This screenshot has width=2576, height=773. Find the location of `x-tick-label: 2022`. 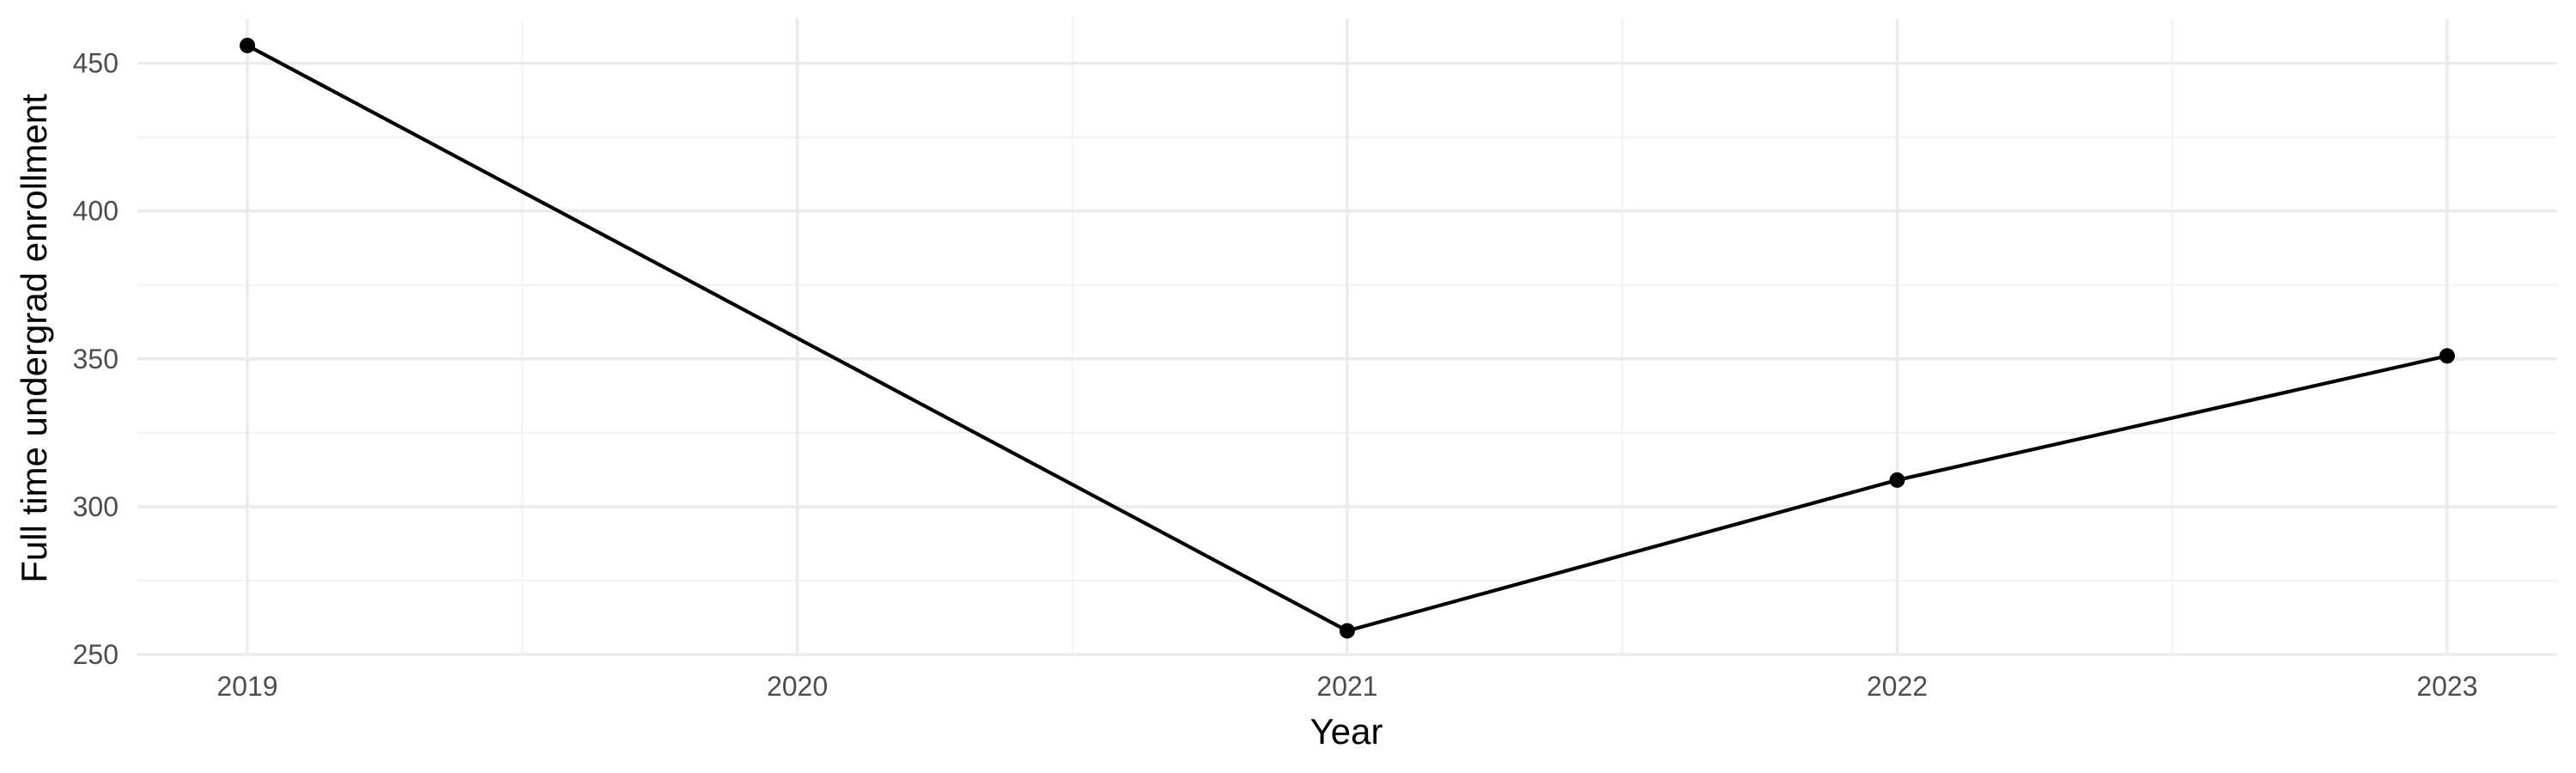

x-tick-label: 2022 is located at coordinates (1897, 686).